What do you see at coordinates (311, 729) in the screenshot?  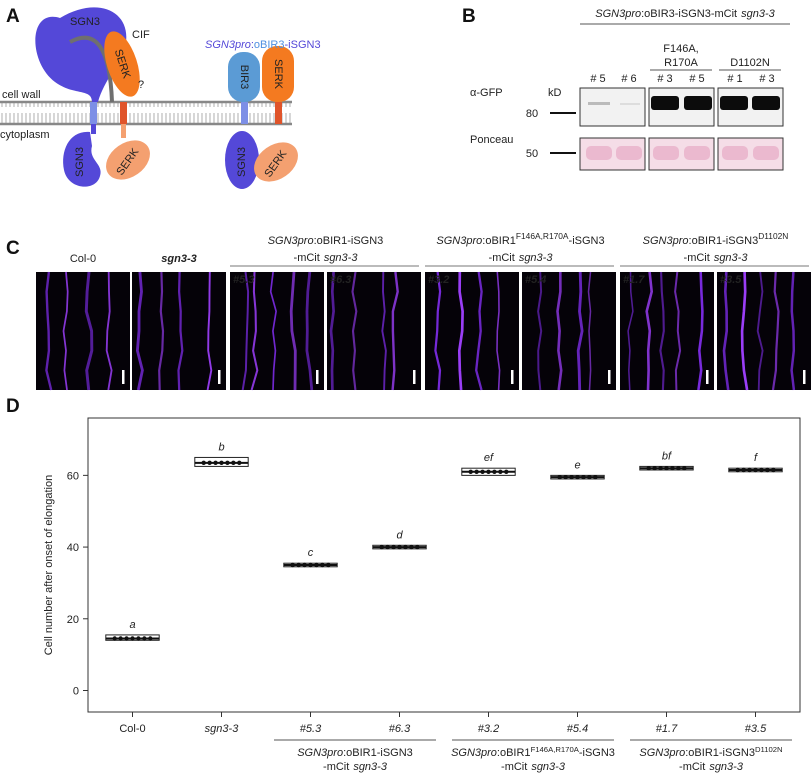 I see `x-tick-label: #5.3` at bounding box center [311, 729].